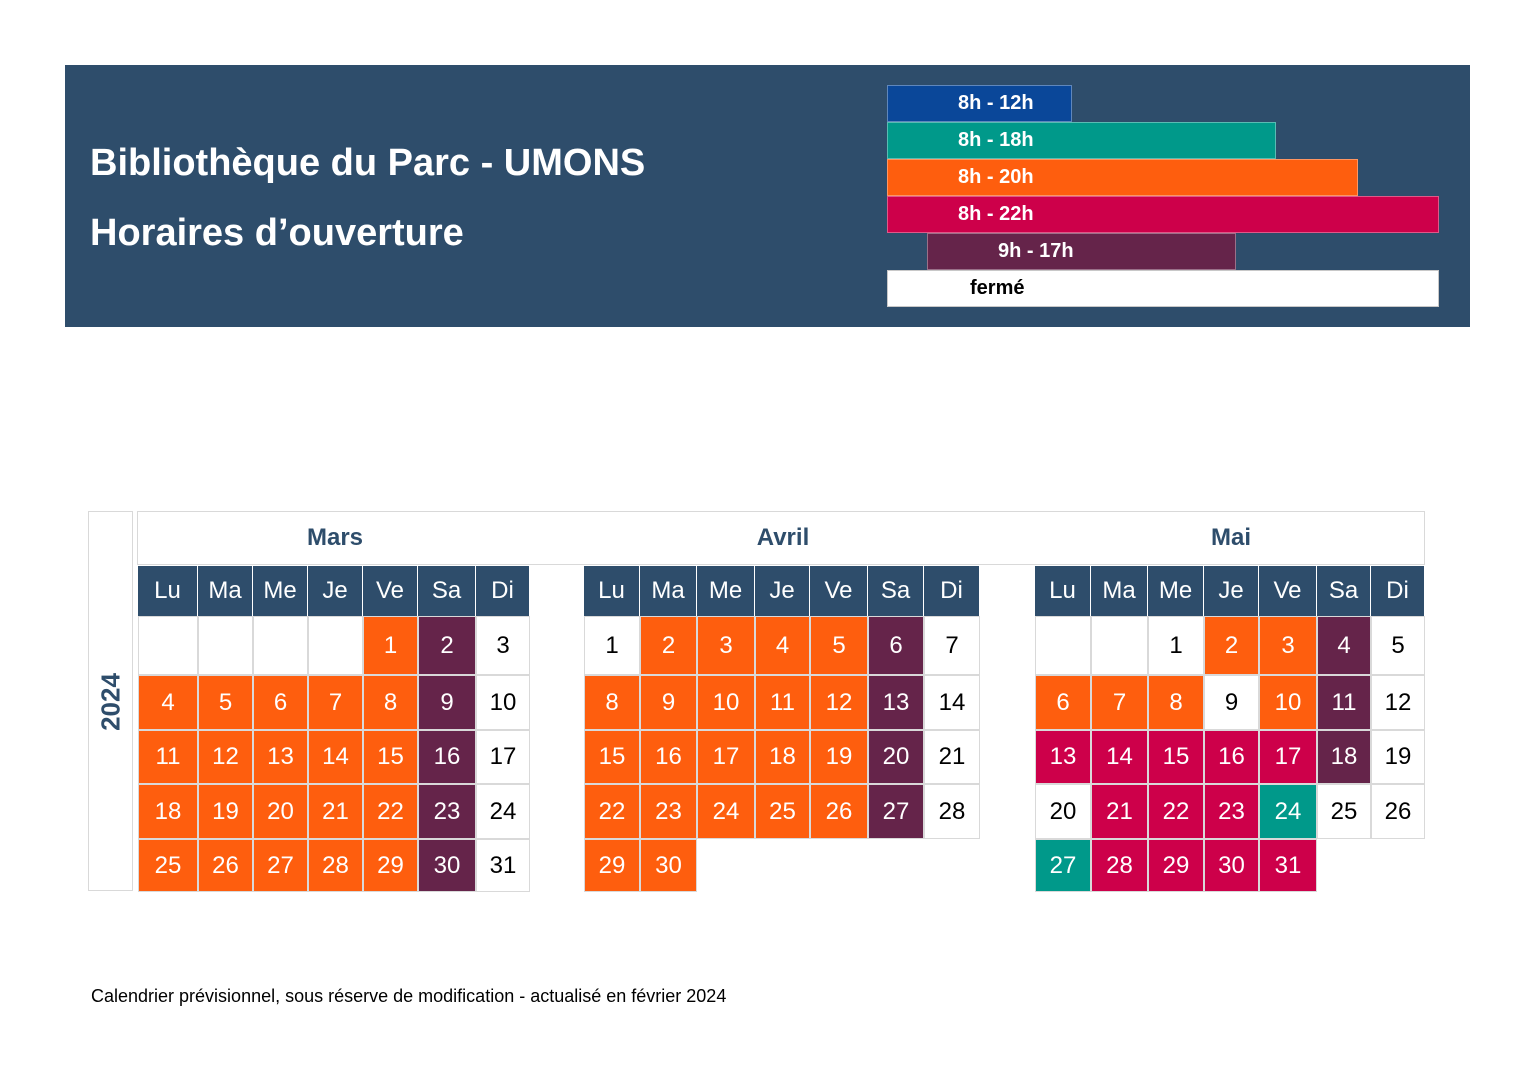  I want to click on day-cell-mai-25: 25, so click(1344, 811).